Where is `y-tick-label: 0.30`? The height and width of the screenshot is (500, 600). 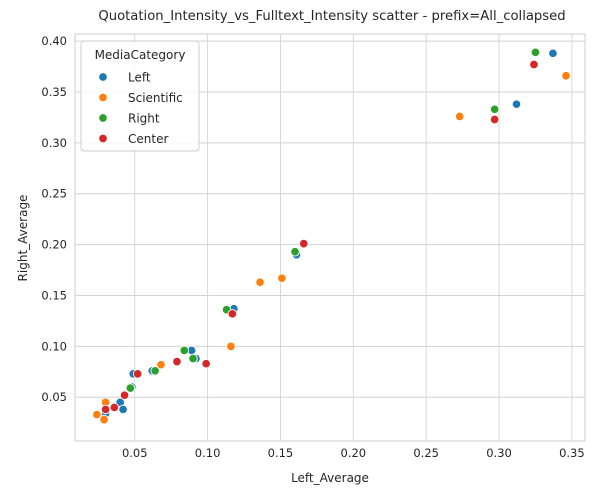 y-tick-label: 0.30 is located at coordinates (54, 143).